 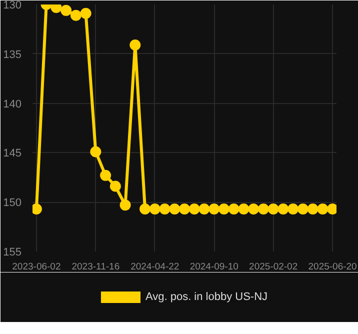 I want to click on x-tick-label: 2023-11-16, so click(x=96, y=267).